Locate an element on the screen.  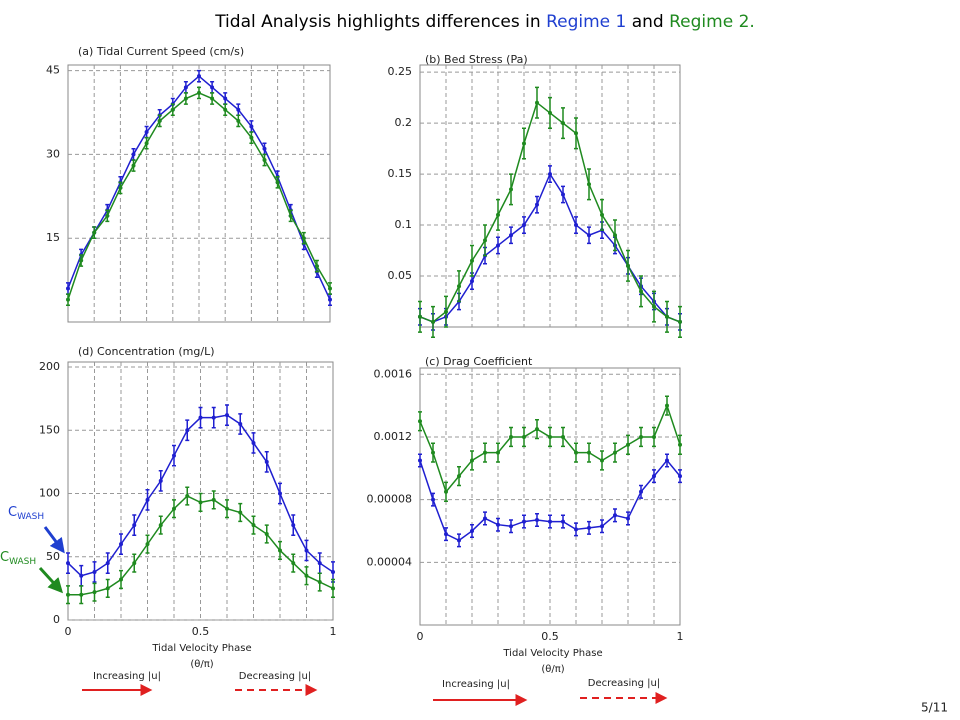
title-part: Regime 2. is located at coordinates (712, 22).